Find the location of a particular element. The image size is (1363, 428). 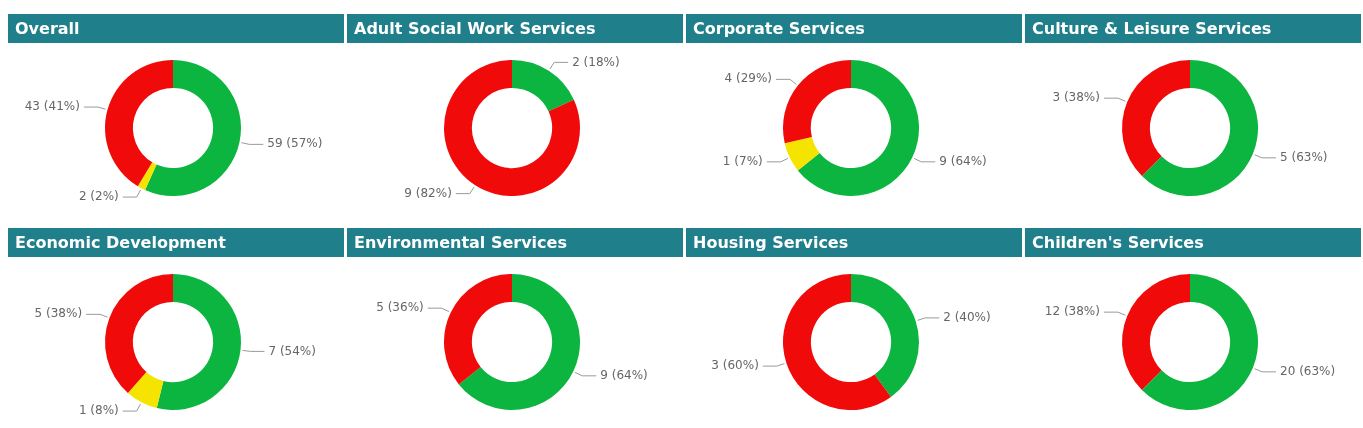

data-label: 2 (2%) is located at coordinates (98, 196).